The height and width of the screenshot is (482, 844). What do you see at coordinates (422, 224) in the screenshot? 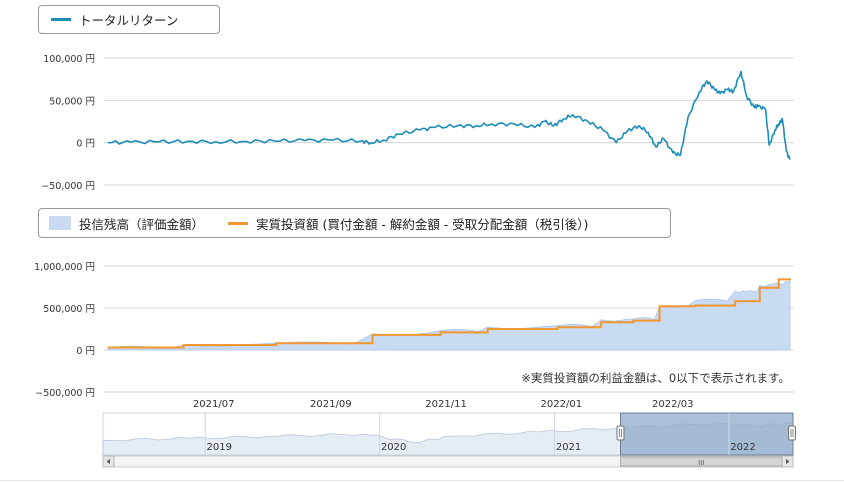
I see `legend-label-invested: 実質投資額 (買付金額 - 解約金額 - 受取分配金額（税引後）)` at bounding box center [422, 224].